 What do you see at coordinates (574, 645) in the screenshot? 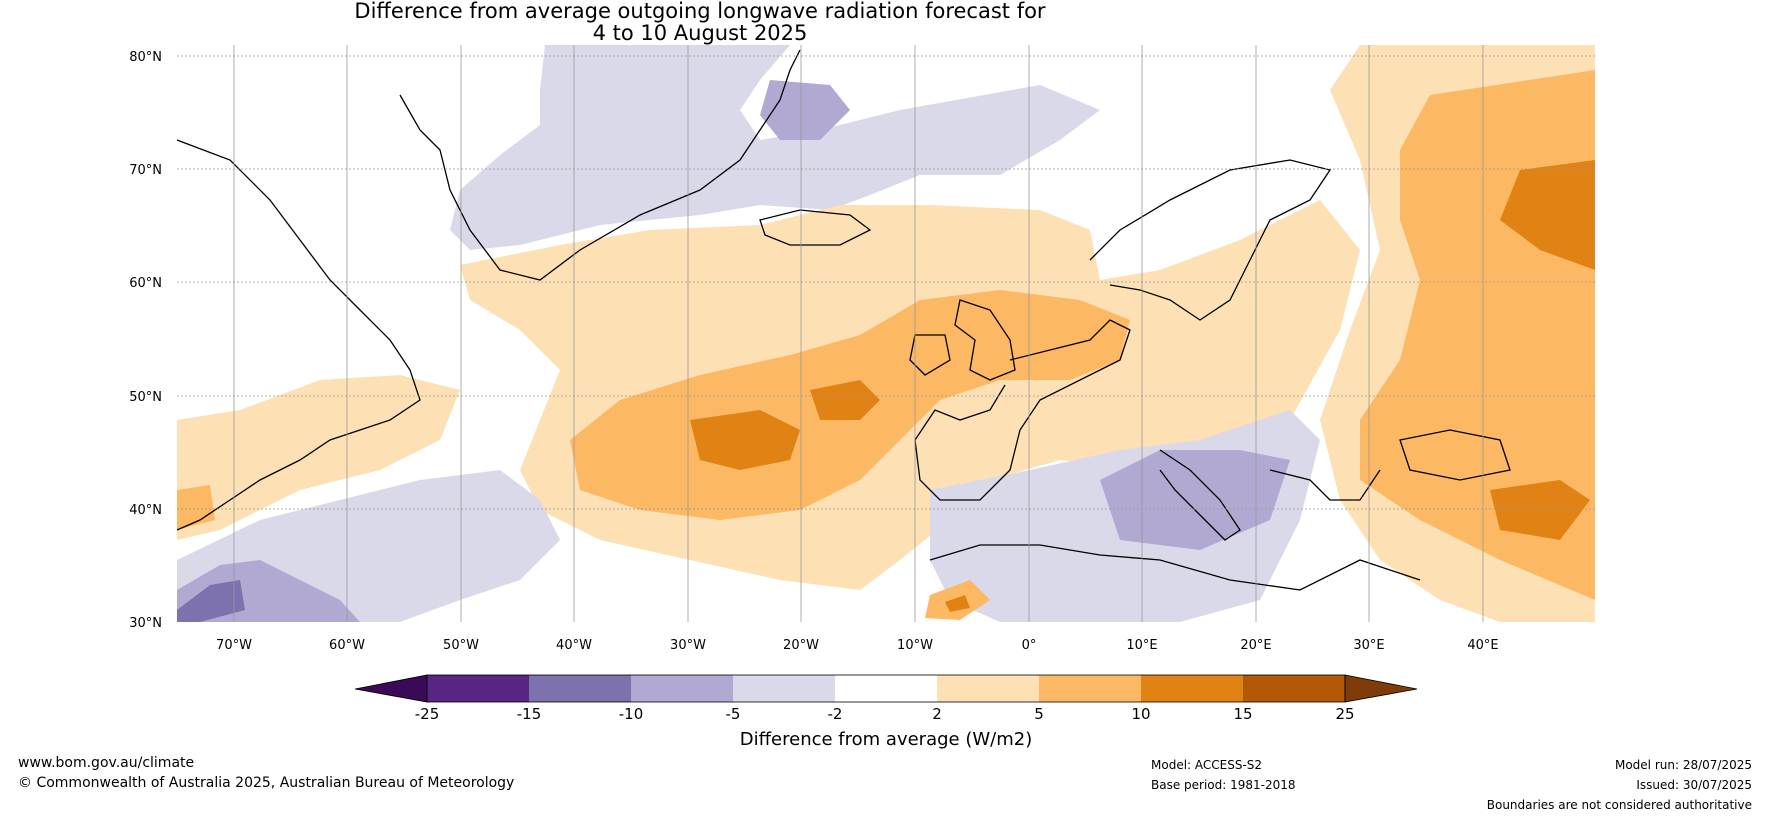
I see `lon-label: 40°W` at bounding box center [574, 645].